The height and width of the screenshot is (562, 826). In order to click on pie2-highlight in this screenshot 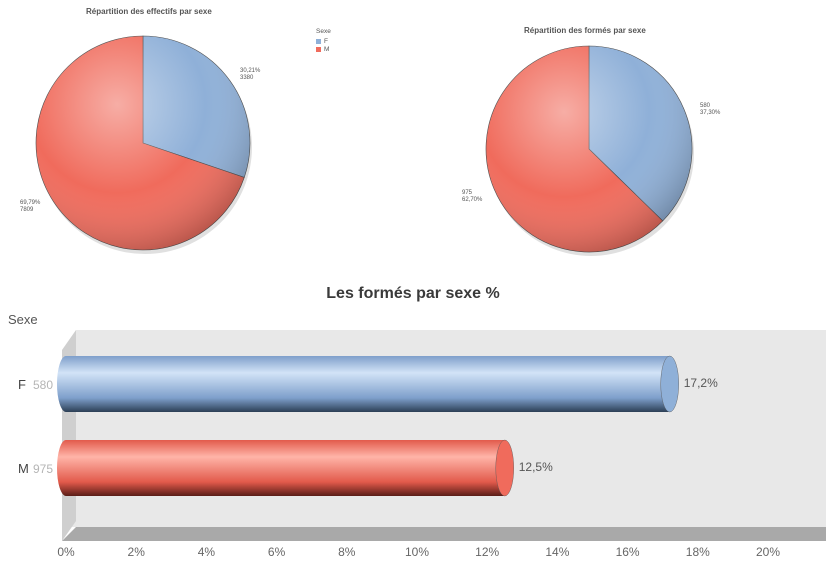, I will do `click(589, 149)`.